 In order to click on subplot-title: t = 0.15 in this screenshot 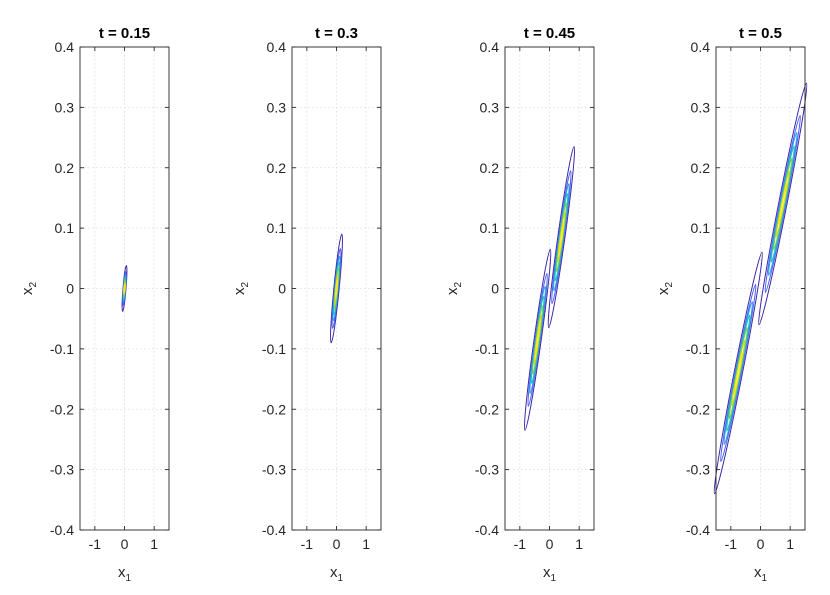, I will do `click(124, 33)`.